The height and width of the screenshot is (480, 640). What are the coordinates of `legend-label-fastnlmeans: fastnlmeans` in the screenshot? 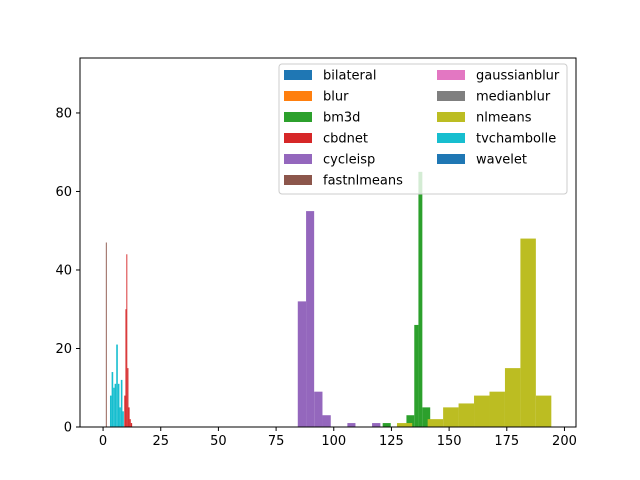 It's located at (363, 181).